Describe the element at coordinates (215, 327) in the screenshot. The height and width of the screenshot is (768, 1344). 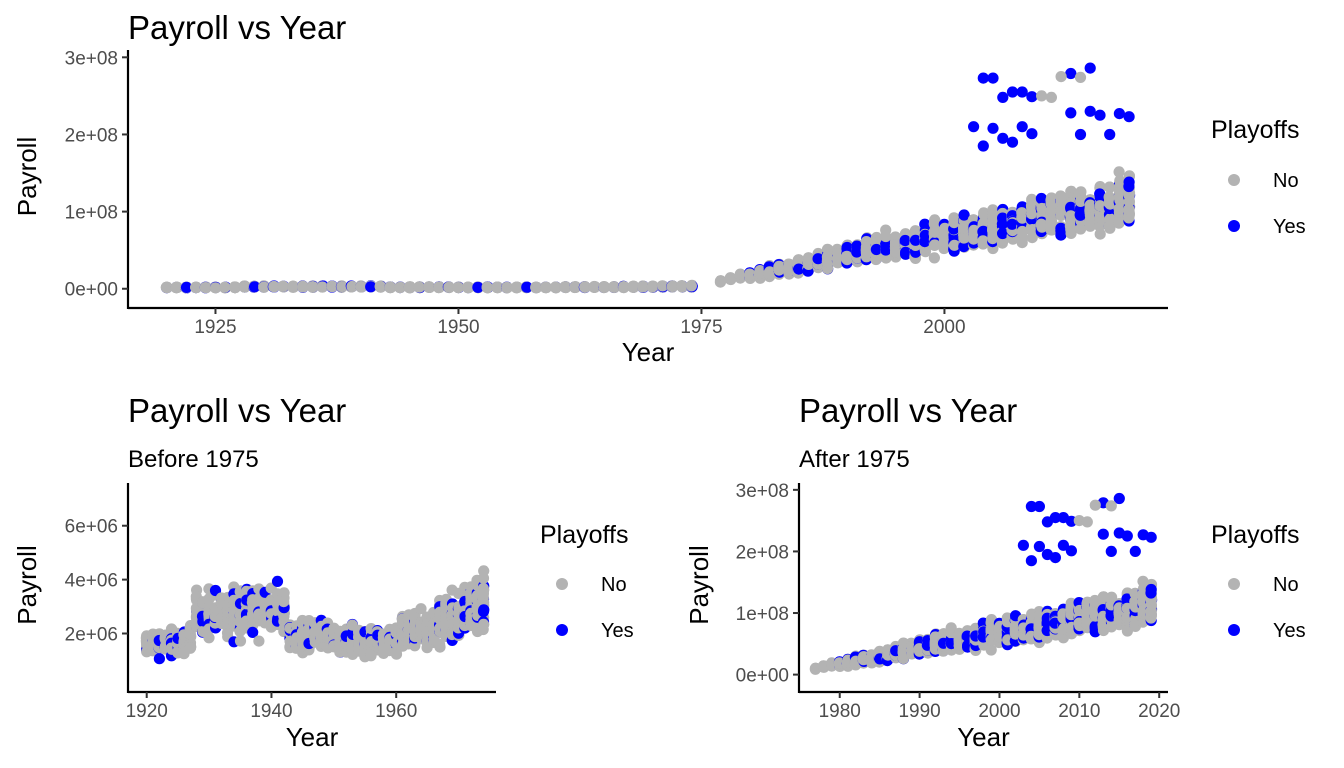
I see `x-tick-label: 1925` at that location.